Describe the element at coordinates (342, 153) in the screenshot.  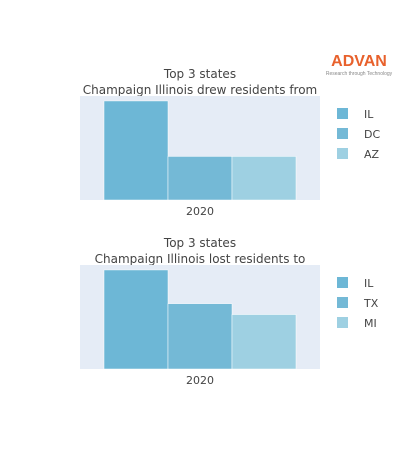
I see `legend-swatch-az` at that location.